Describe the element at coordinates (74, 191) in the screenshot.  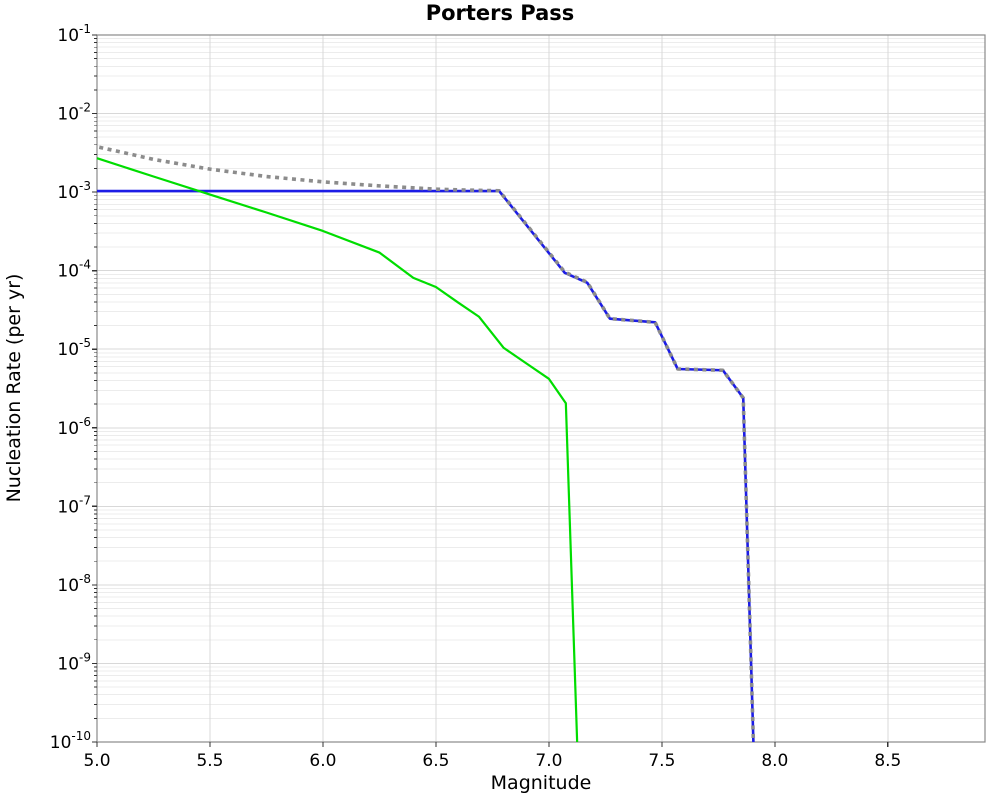
I see `y-tick-label: 10⁻³` at that location.